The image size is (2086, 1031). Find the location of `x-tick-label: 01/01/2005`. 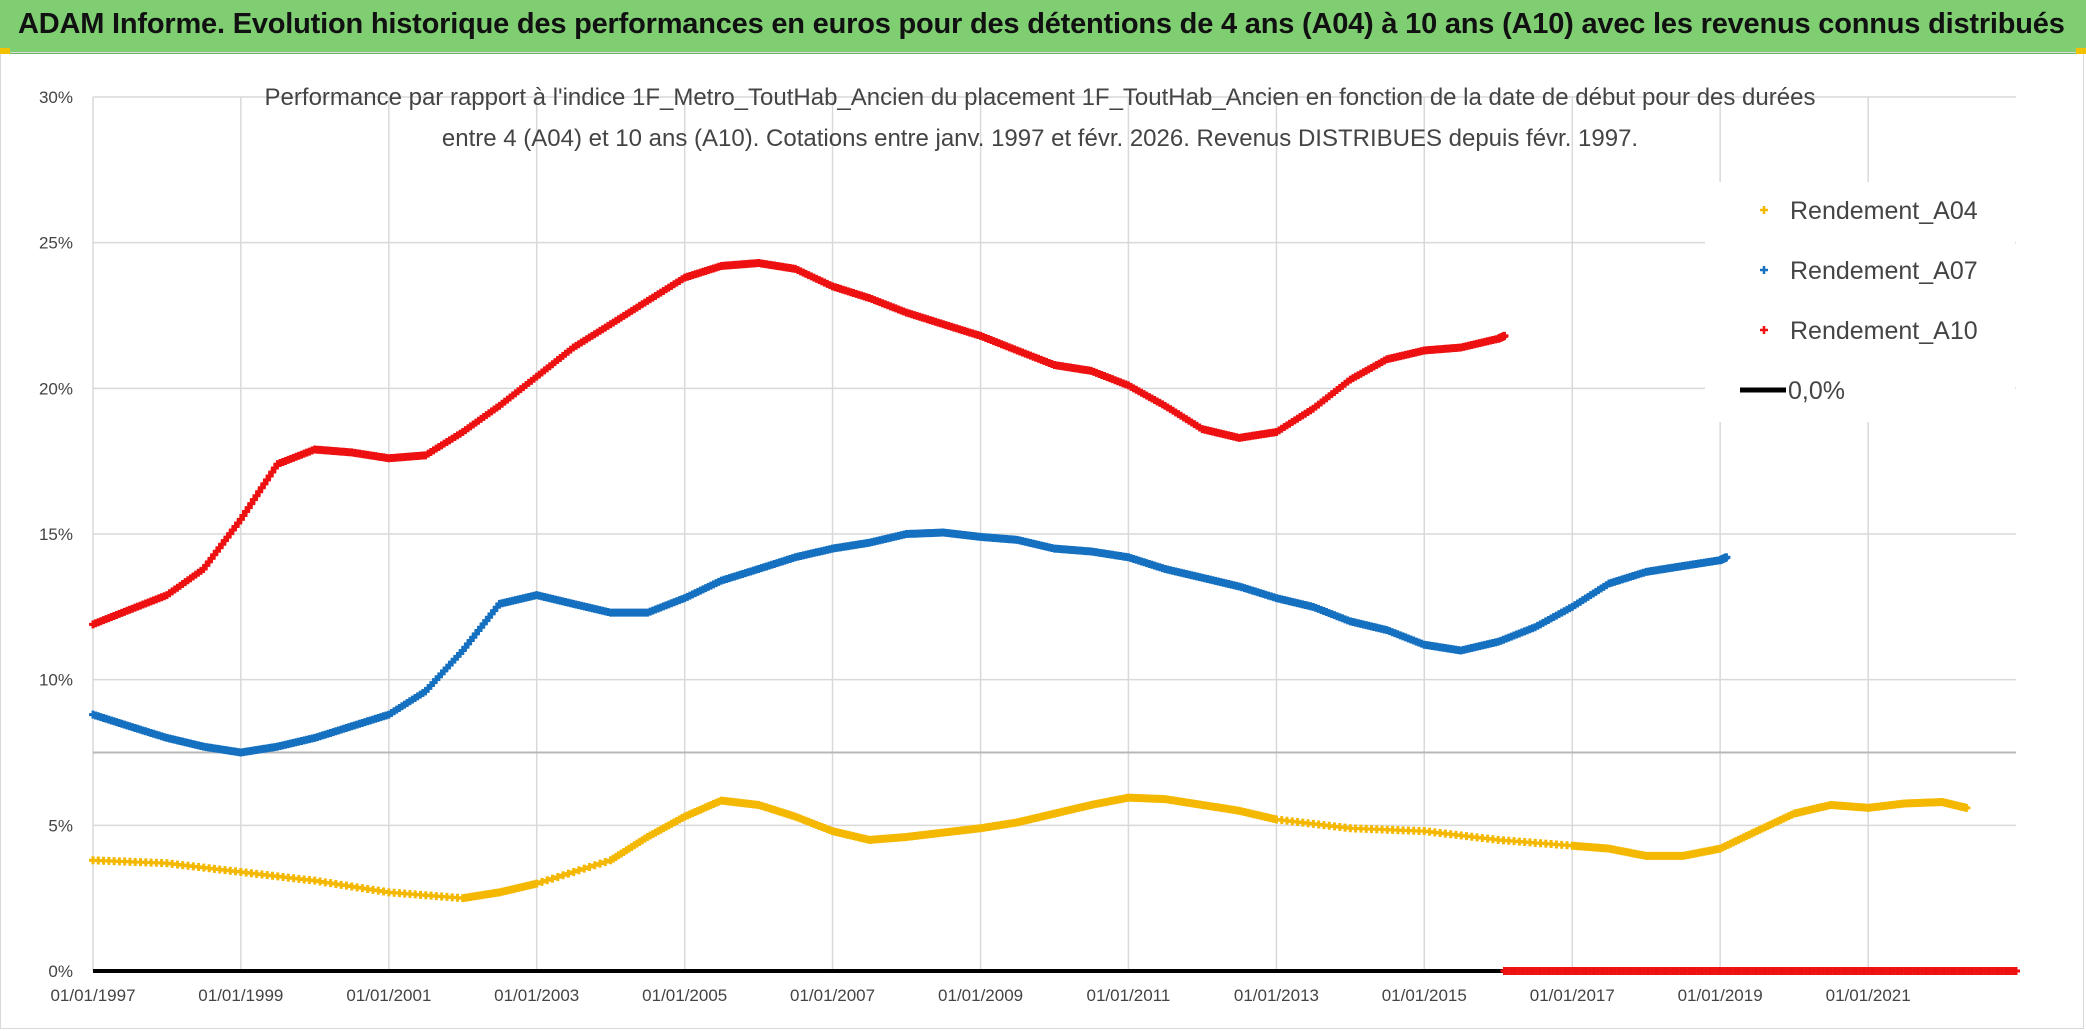

x-tick-label: 01/01/2005 is located at coordinates (684, 995).